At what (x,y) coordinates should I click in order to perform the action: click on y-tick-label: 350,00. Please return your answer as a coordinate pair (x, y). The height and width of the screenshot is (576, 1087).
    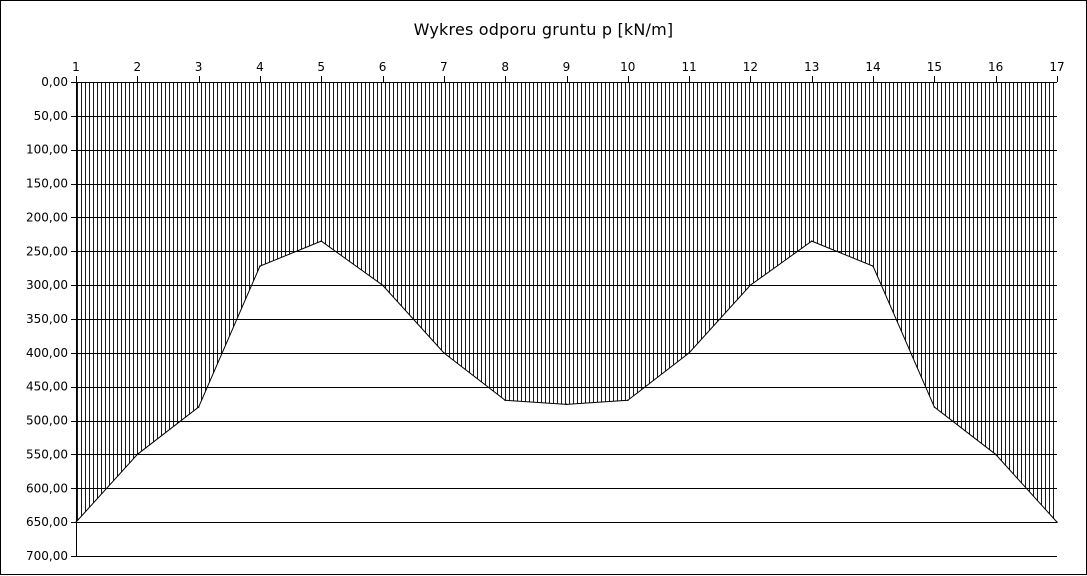
    Looking at the image, I should click on (47, 319).